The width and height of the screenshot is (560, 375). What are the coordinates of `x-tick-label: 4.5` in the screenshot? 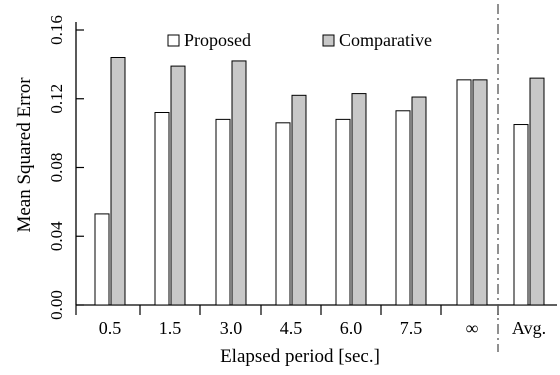 It's located at (291, 328).